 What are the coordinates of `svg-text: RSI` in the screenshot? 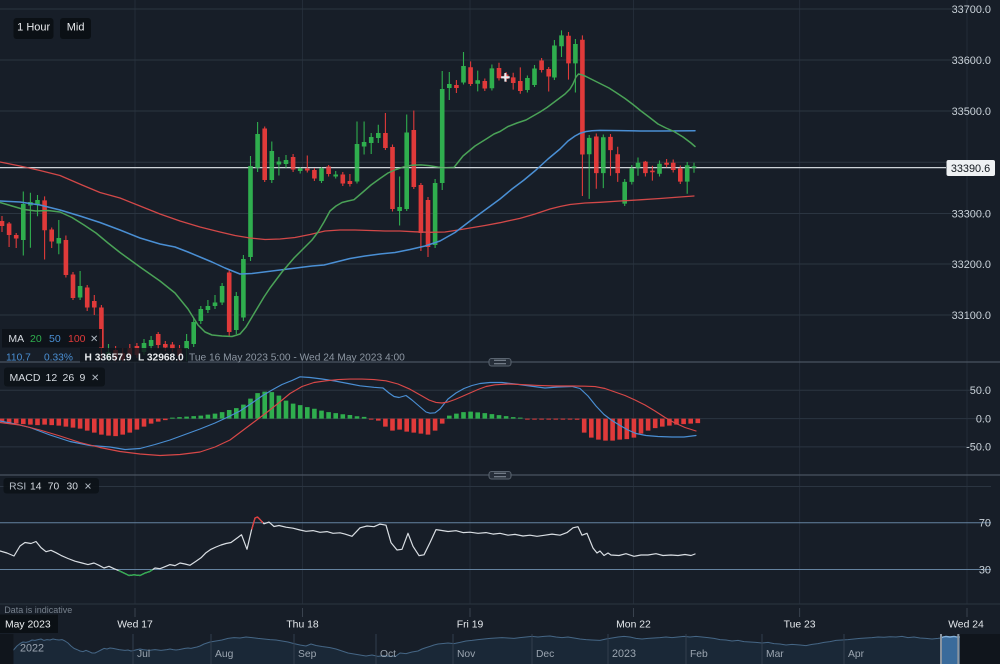 It's located at (17, 487).